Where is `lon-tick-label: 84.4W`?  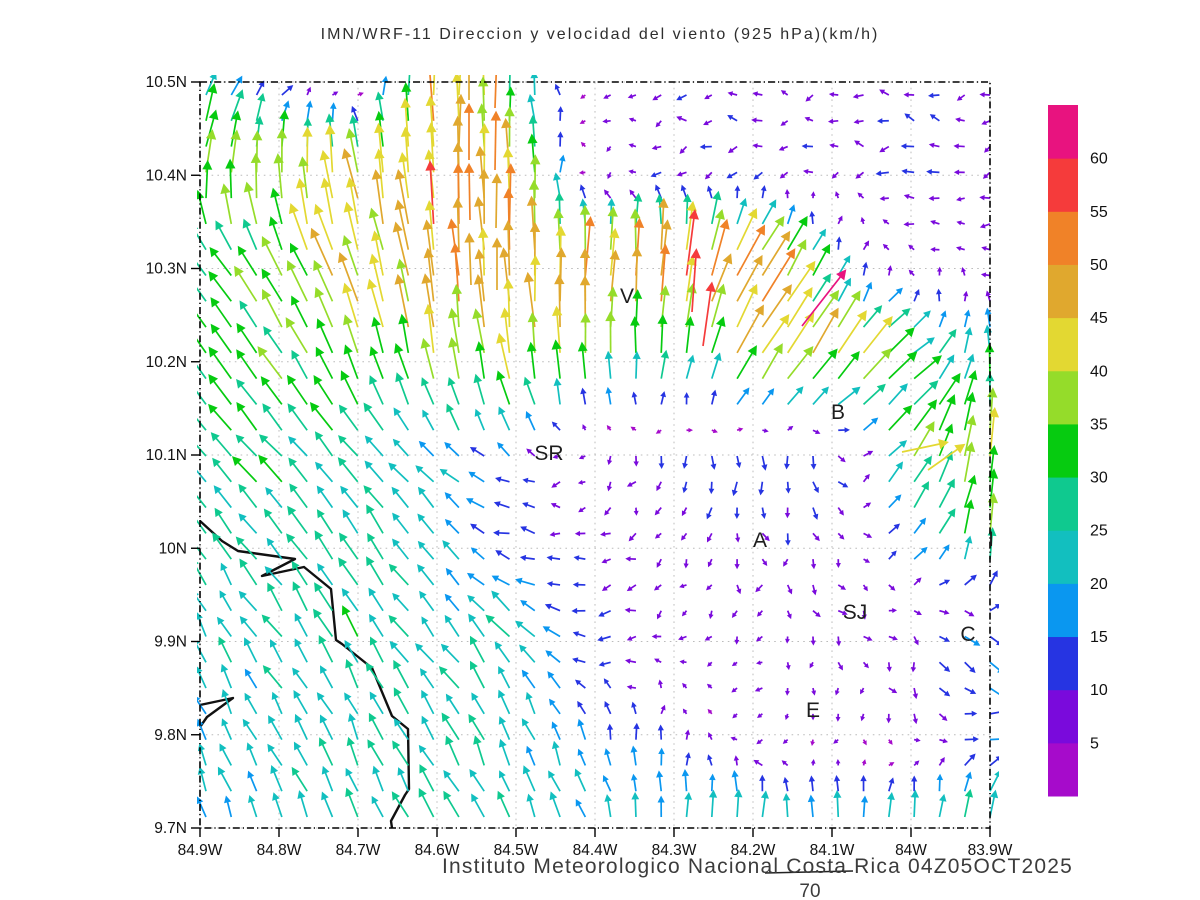
lon-tick-label: 84.4W is located at coordinates (595, 850).